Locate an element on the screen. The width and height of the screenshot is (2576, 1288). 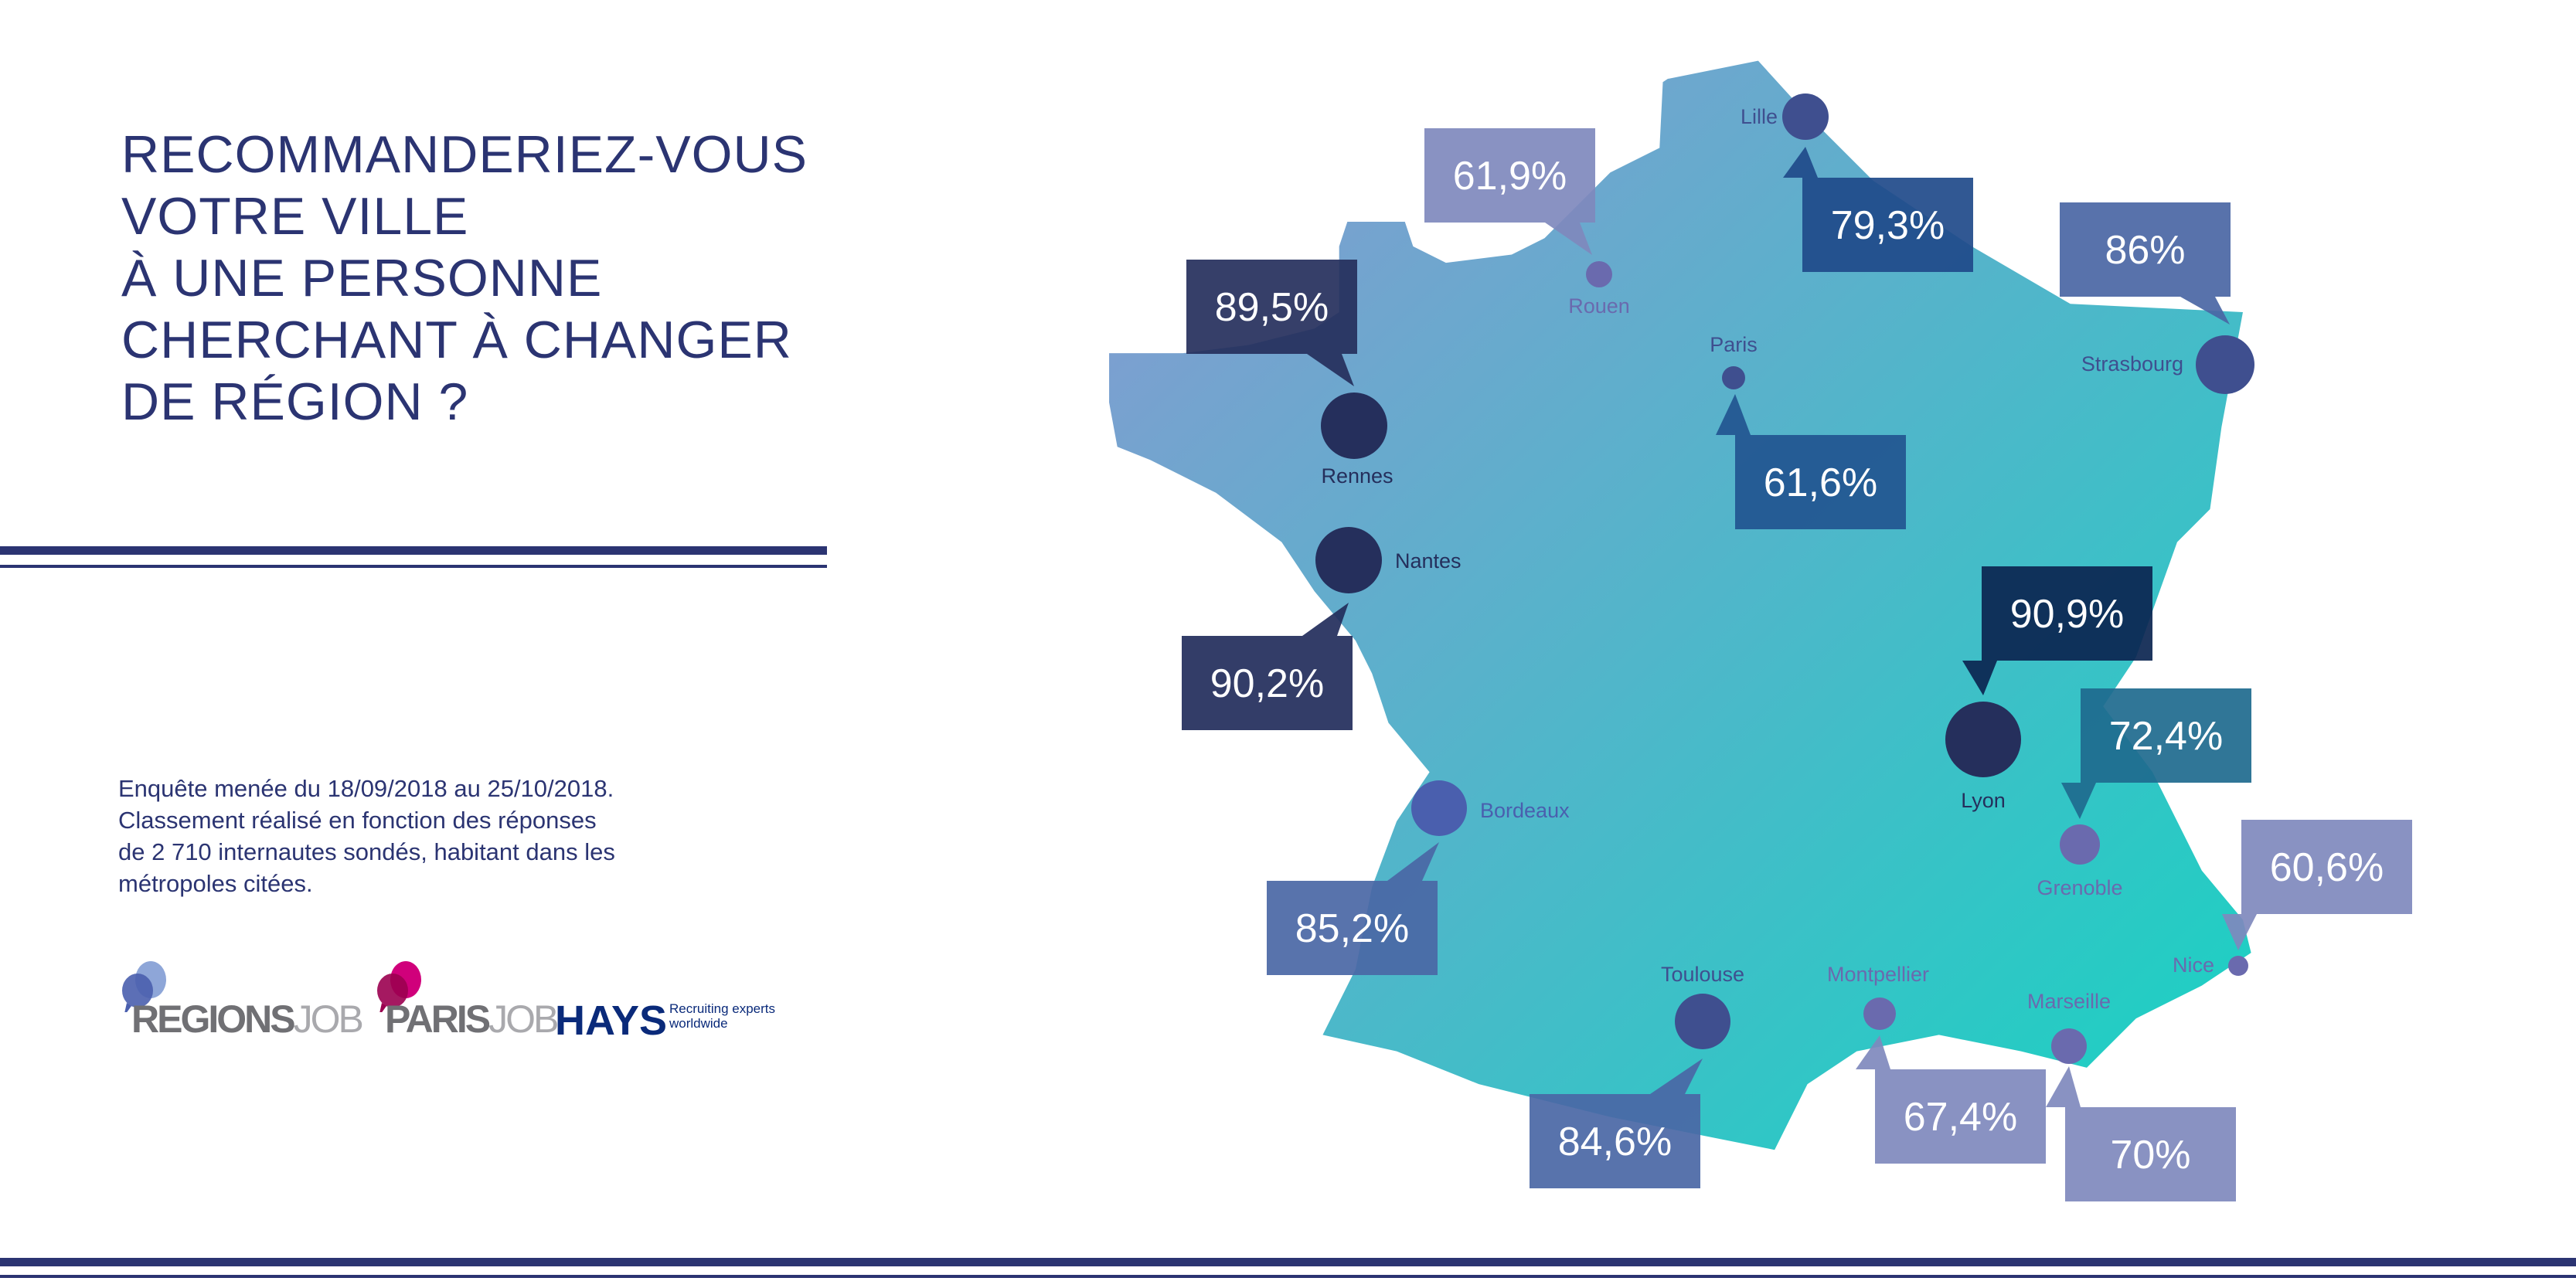
callout-box-grenoble is located at coordinates (2166, 735).